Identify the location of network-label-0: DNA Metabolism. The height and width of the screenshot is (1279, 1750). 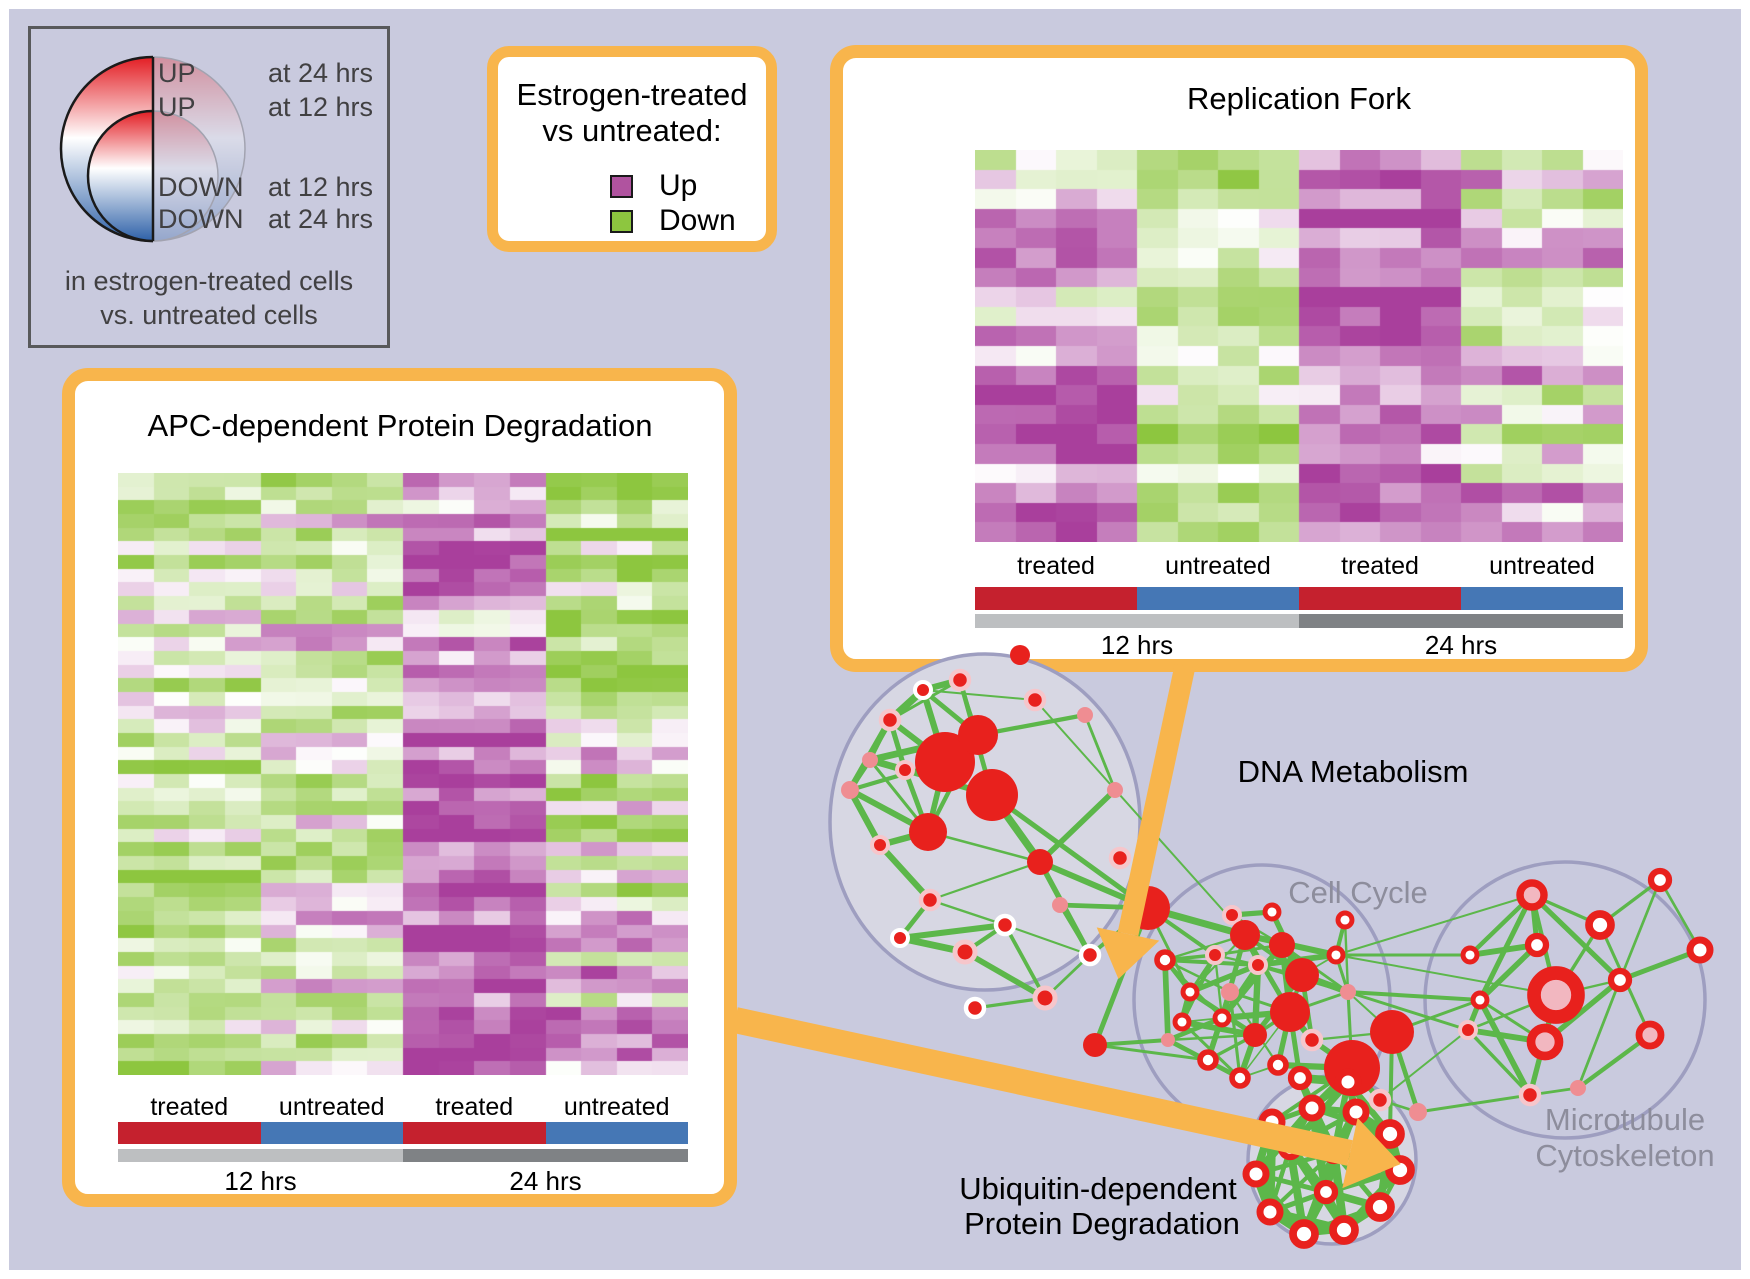
(1353, 771).